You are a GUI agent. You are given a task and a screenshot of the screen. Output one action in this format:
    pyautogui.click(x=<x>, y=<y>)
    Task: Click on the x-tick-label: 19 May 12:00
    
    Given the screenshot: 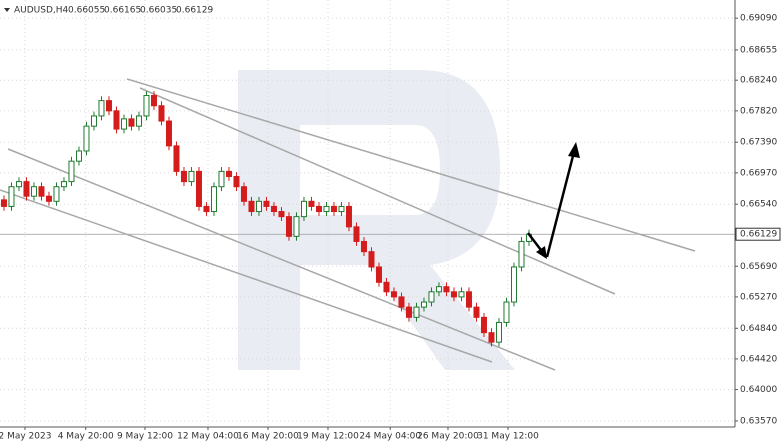 What is the action you would take?
    pyautogui.click(x=328, y=437)
    